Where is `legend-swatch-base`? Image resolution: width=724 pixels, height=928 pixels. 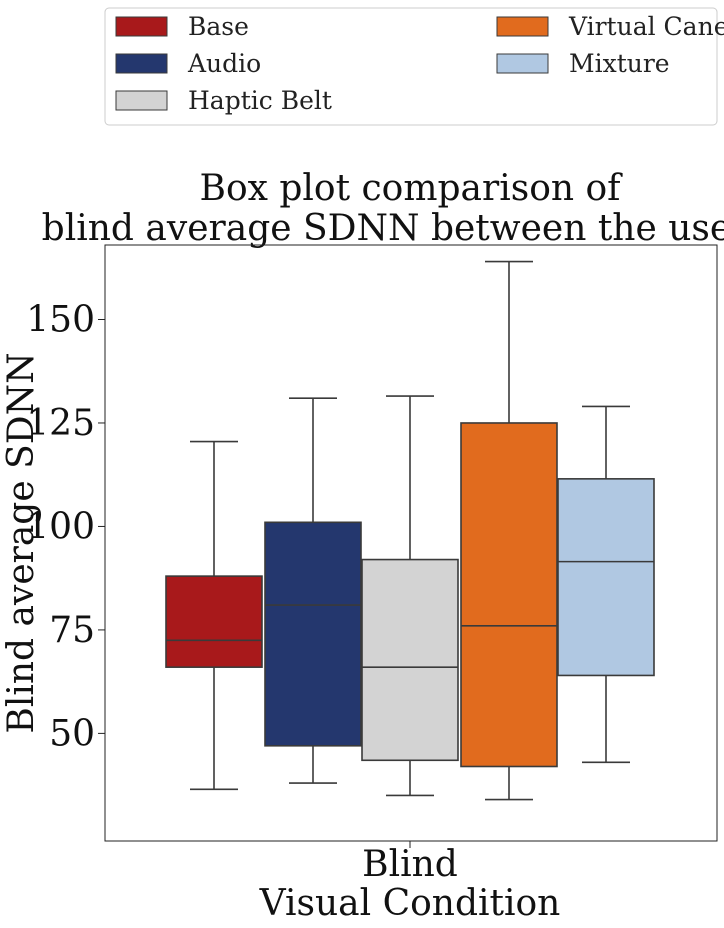
legend-swatch-base is located at coordinates (141, 26).